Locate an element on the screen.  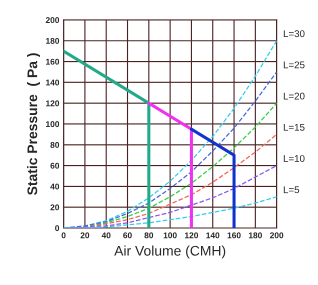
y-tick-label: 180 is located at coordinates (53, 41).